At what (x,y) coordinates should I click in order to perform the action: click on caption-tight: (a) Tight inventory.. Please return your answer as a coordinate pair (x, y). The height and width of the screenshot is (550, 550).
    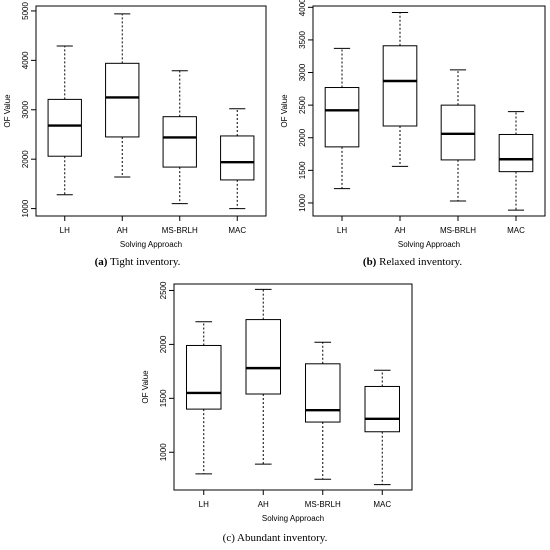
    Looking at the image, I should click on (137, 262).